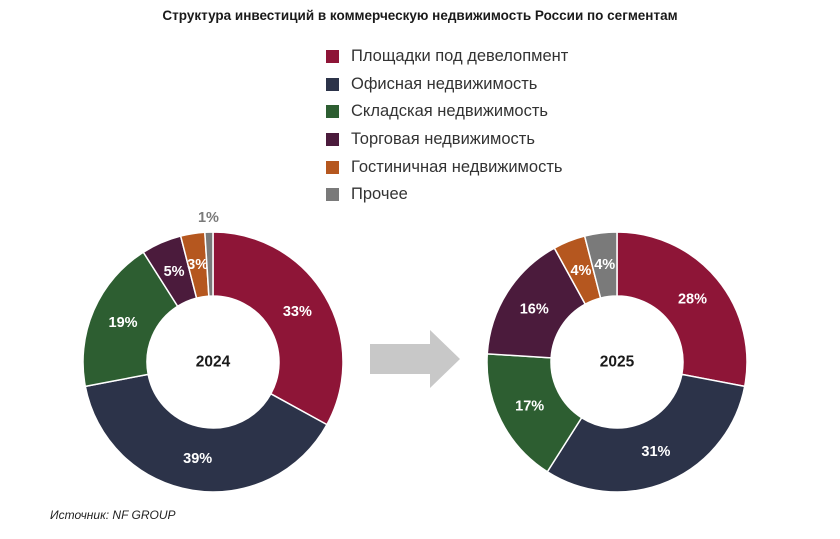  I want to click on slice-label-other-2024: 1%, so click(208, 218).